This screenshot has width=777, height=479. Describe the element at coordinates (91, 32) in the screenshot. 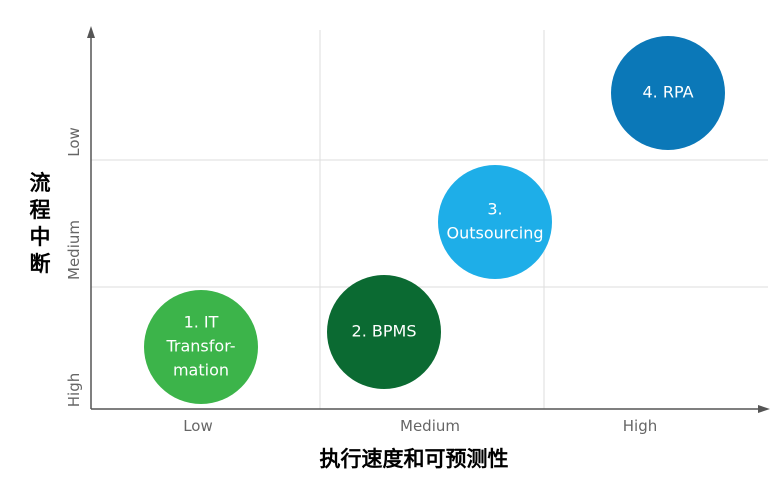

I see `y-arrow` at that location.